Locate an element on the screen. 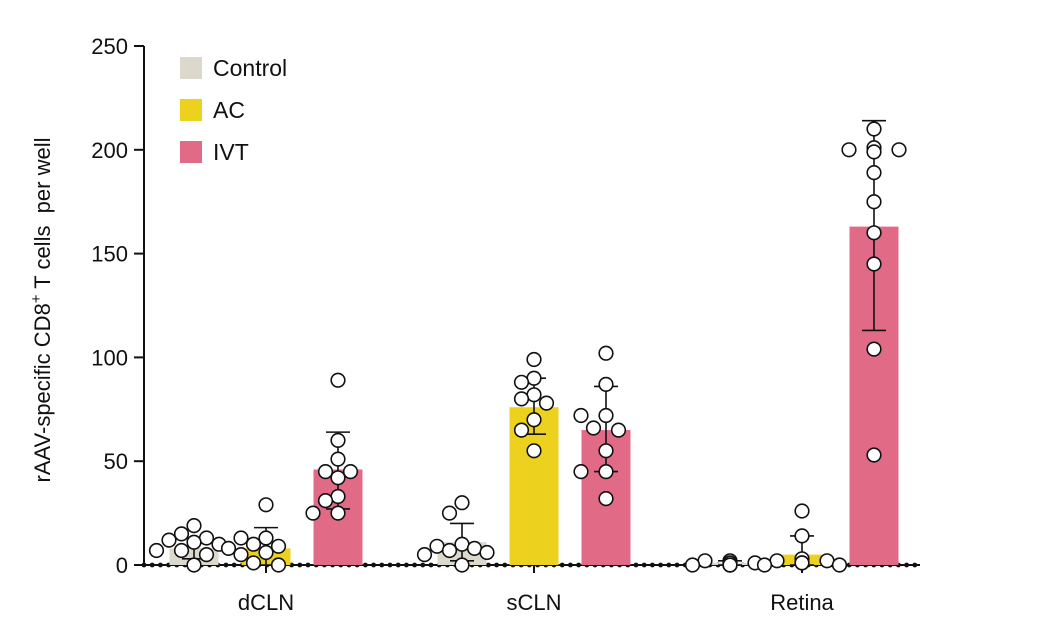  legend-label-control: Control is located at coordinates (250, 68).